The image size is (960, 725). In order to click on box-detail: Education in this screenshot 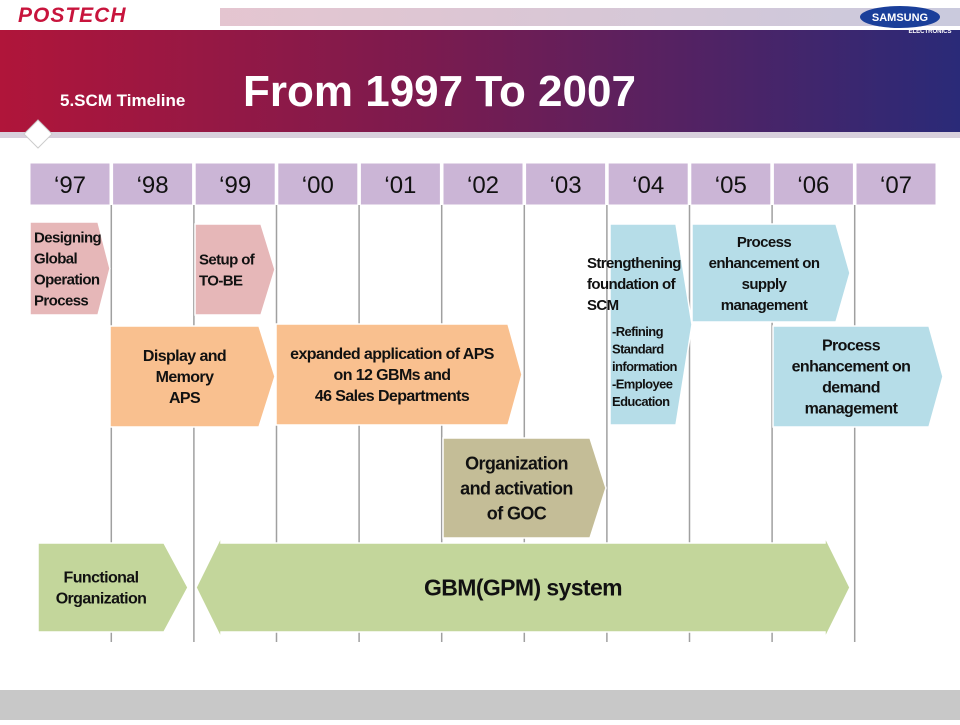, I will do `click(641, 401)`.